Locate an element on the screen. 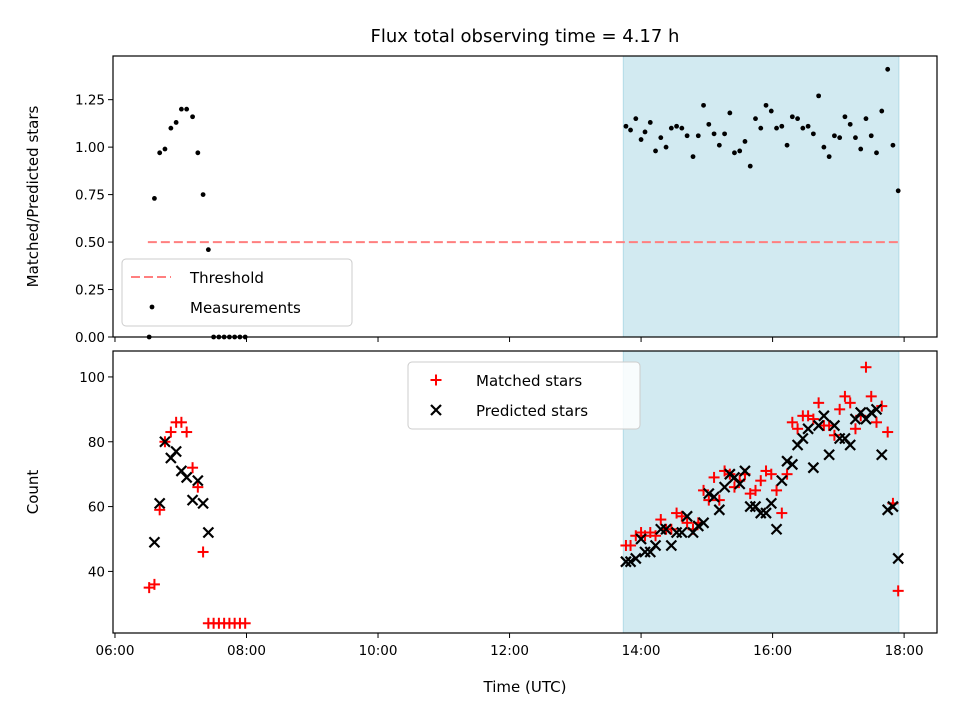 Image resolution: width=960 pixels, height=720 pixels. chart-title: Flux total observing time = 4.17 h is located at coordinates (525, 36).